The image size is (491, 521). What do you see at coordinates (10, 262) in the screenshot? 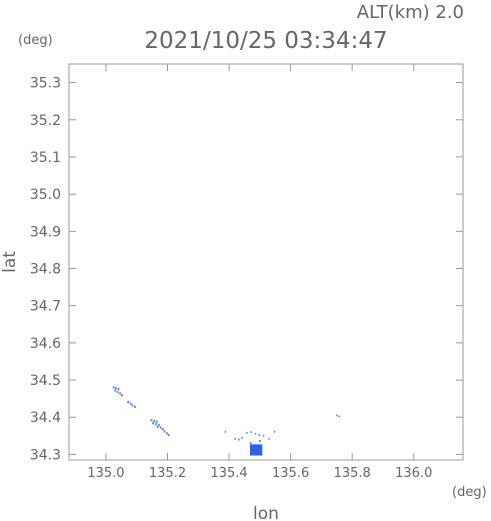
I see `y-axis-label: lat` at bounding box center [10, 262].